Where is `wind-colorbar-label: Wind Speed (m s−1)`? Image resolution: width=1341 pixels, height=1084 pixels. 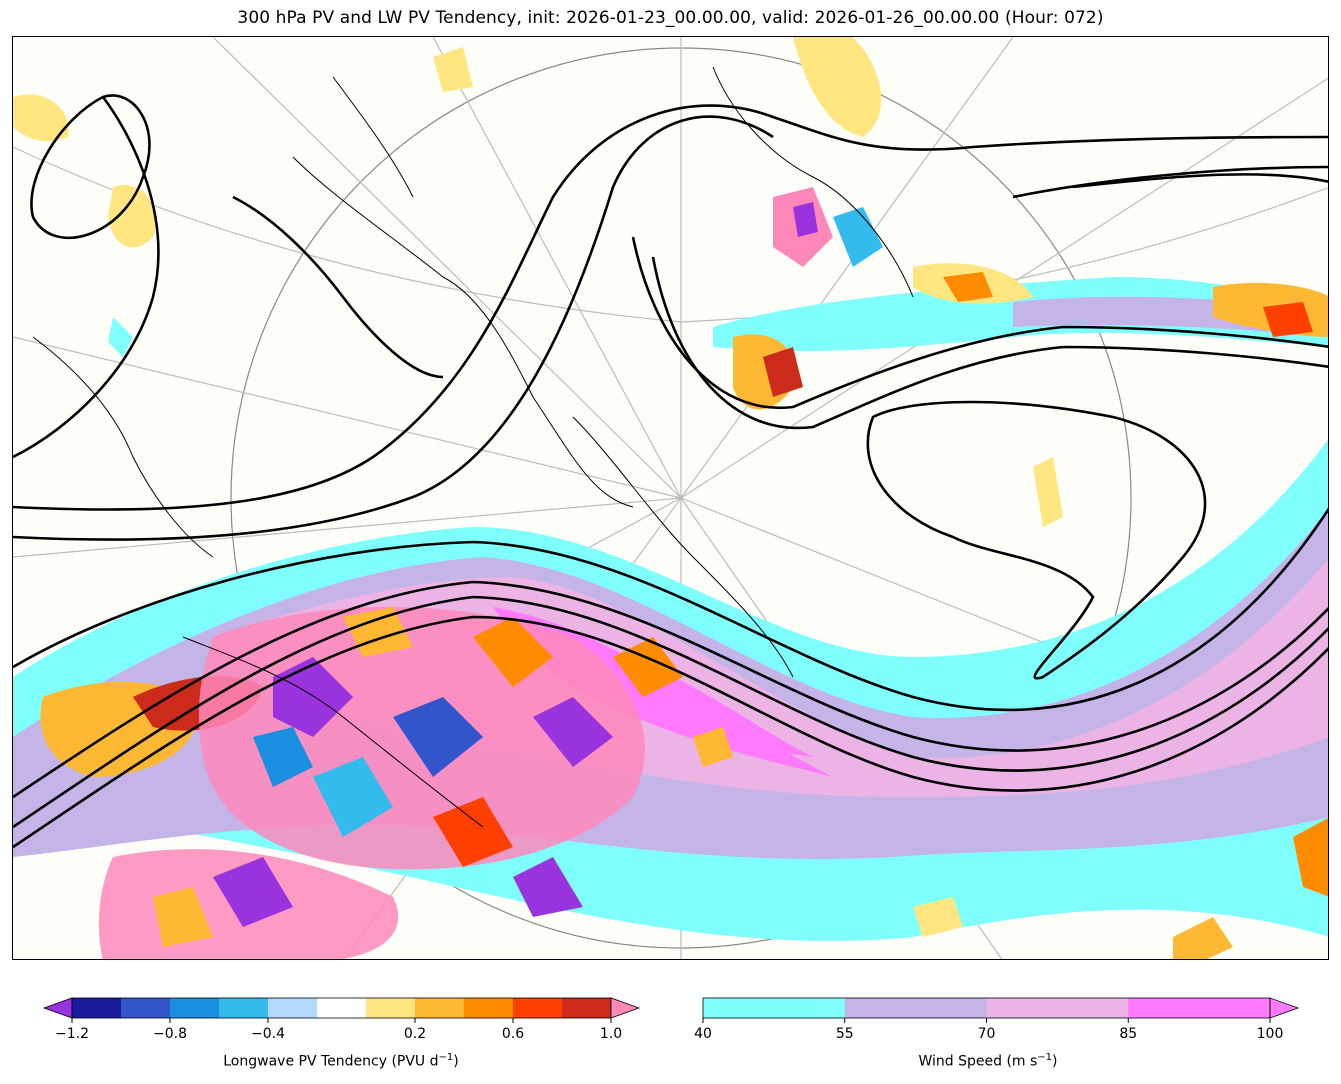 wind-colorbar-label: Wind Speed (m s−1) is located at coordinates (987, 1061).